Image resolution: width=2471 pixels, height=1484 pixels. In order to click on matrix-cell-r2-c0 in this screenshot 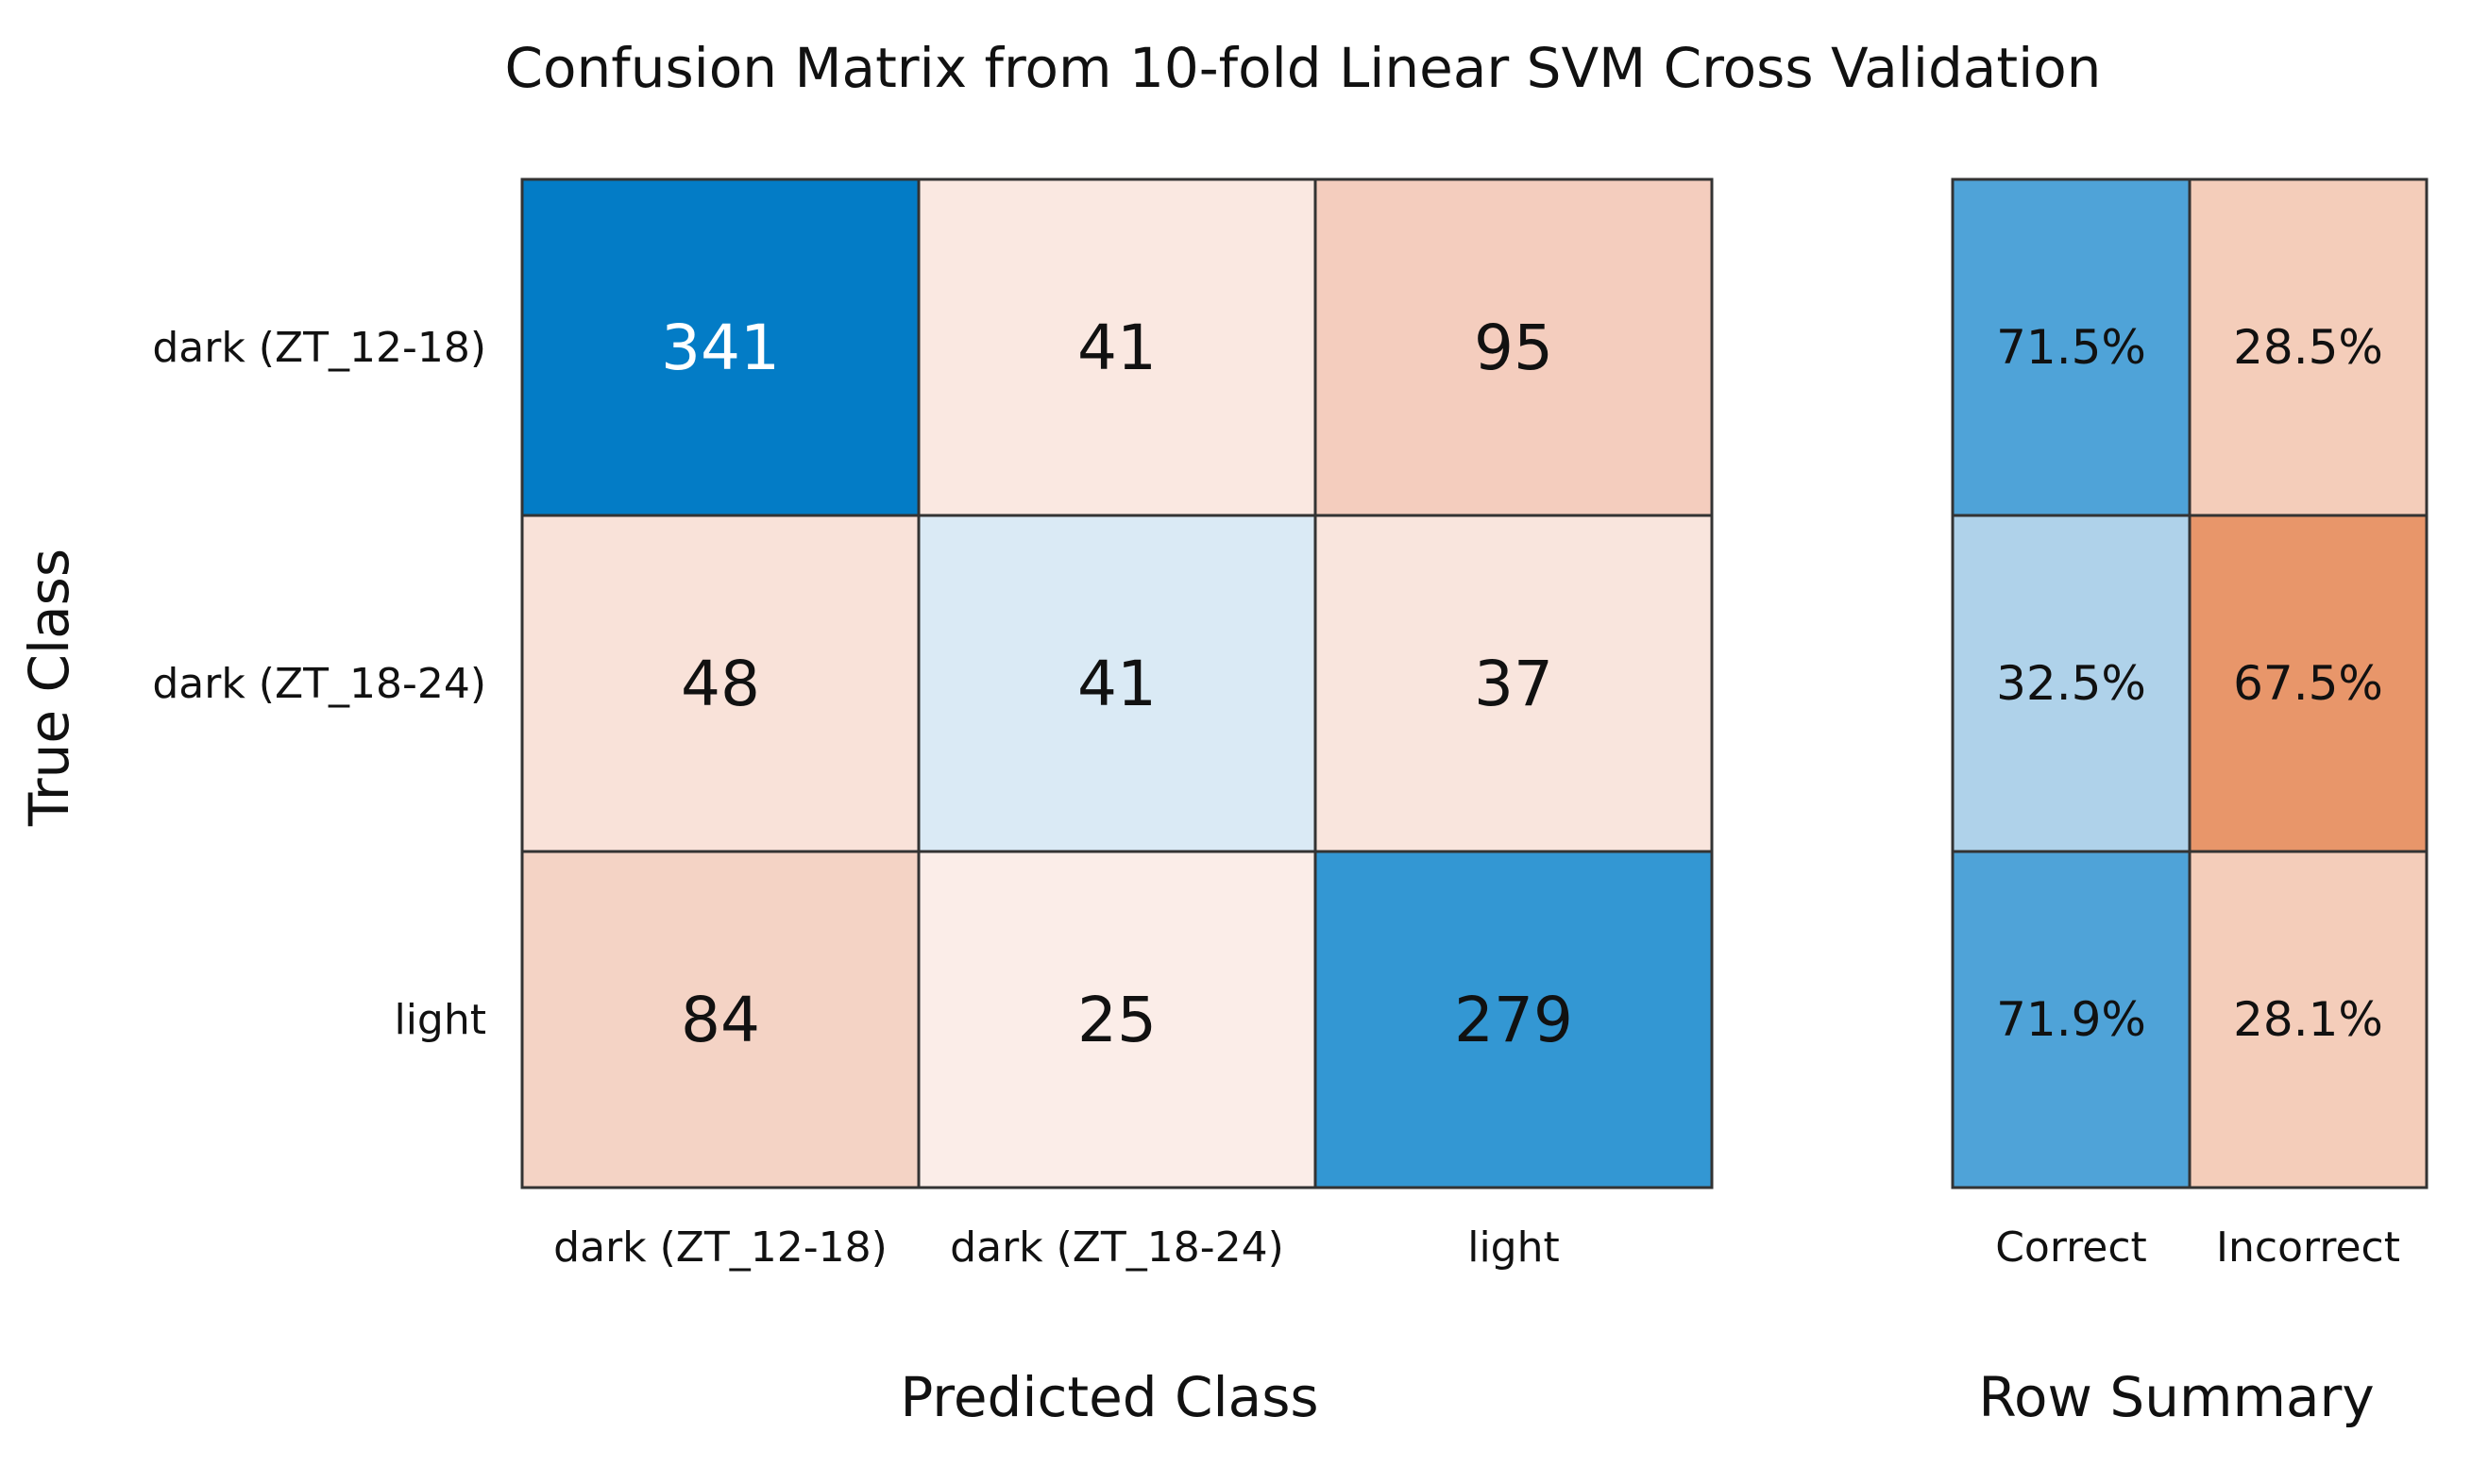, I will do `click(720, 1019)`.